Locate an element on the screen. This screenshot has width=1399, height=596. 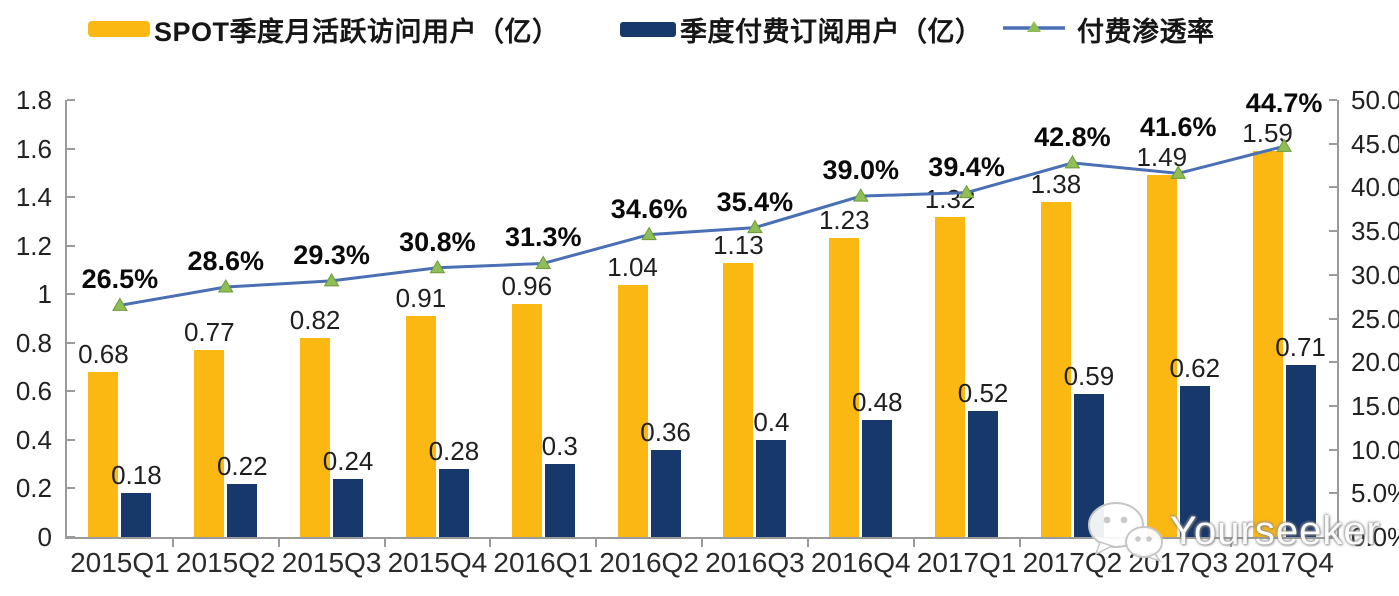
bar-value-label-mau: 0.68 is located at coordinates (103, 353).